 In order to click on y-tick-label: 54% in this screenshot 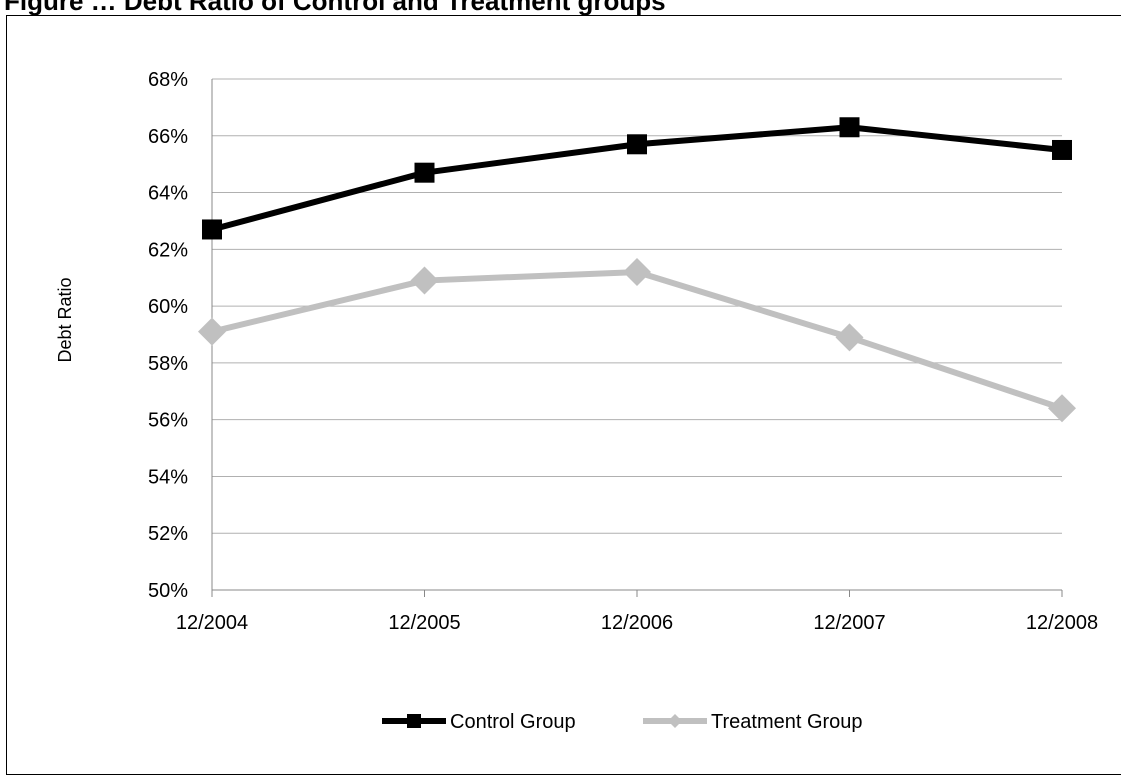, I will do `click(168, 477)`.